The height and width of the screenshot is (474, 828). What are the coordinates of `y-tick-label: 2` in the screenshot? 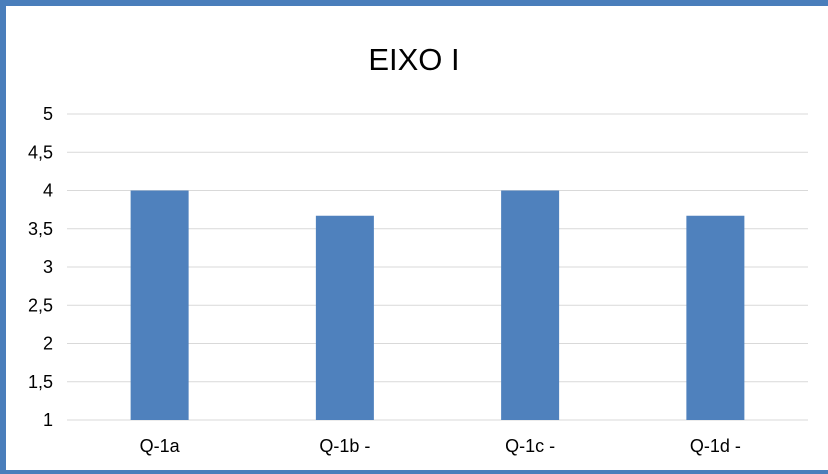 It's located at (48, 344).